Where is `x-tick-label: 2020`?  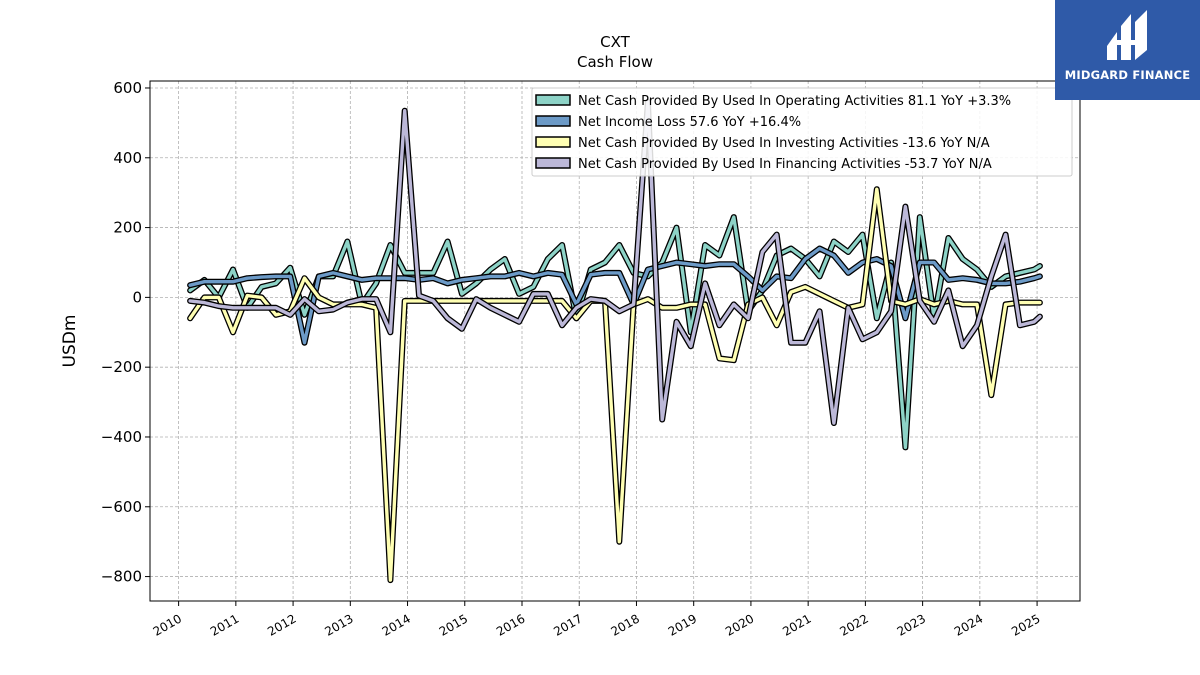
x-tick-label: 2020 is located at coordinates (739, 624).